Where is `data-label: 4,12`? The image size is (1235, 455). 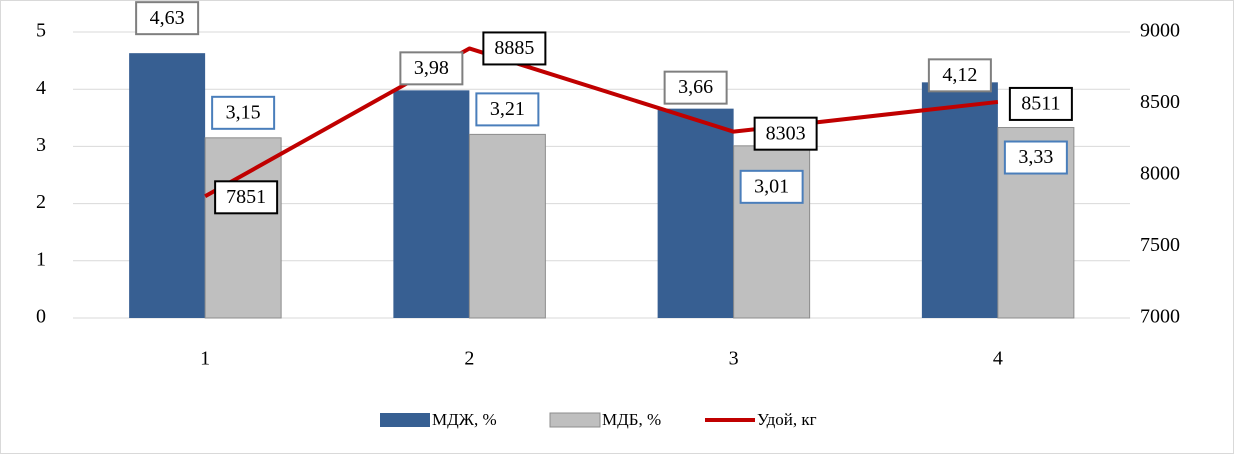
data-label: 4,12 is located at coordinates (959, 75).